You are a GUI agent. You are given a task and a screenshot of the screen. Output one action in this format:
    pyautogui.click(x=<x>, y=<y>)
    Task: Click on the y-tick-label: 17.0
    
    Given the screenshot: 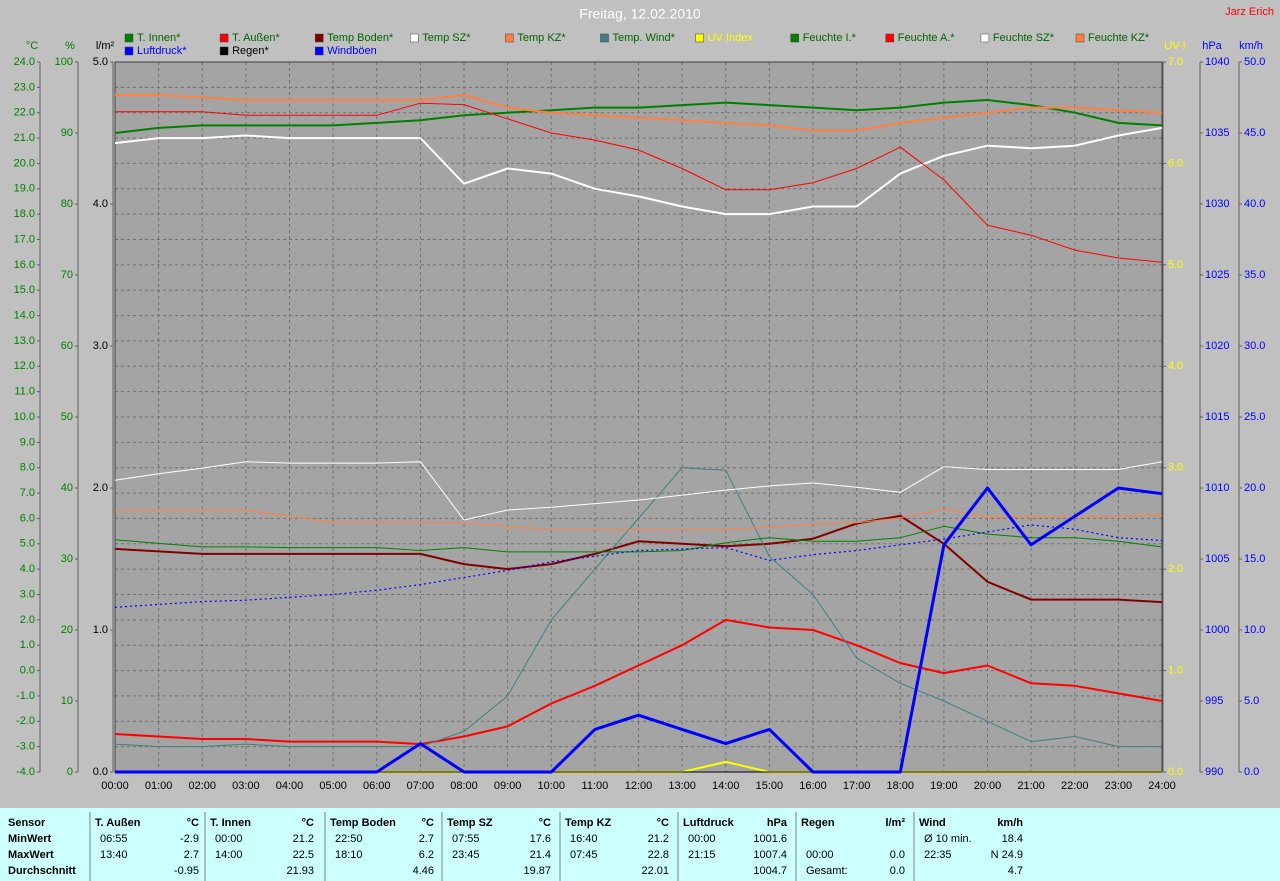 What is the action you would take?
    pyautogui.click(x=24, y=239)
    